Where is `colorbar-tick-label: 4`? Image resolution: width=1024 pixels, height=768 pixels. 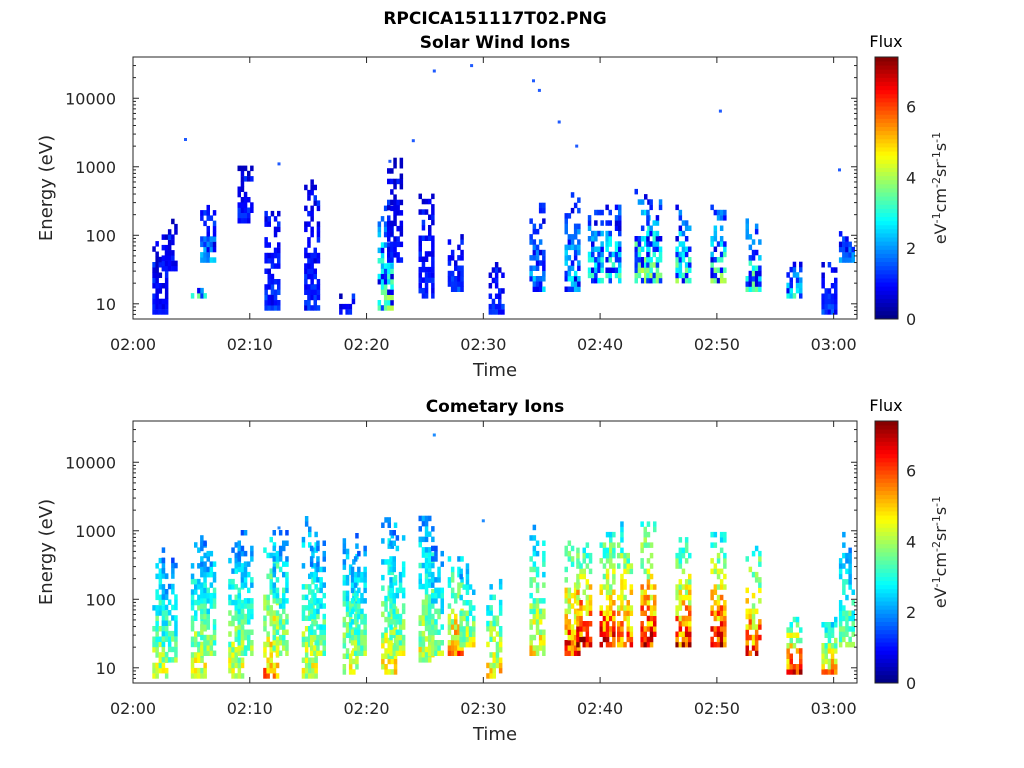 colorbar-tick-label: 4 is located at coordinates (911, 541).